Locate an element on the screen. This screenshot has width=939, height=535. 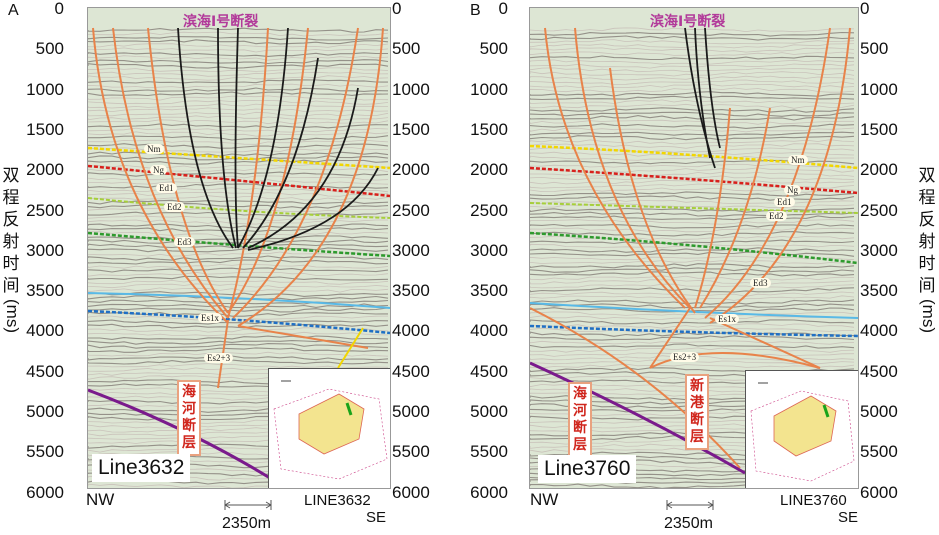
panel-letter: B is located at coordinates (475, 10).